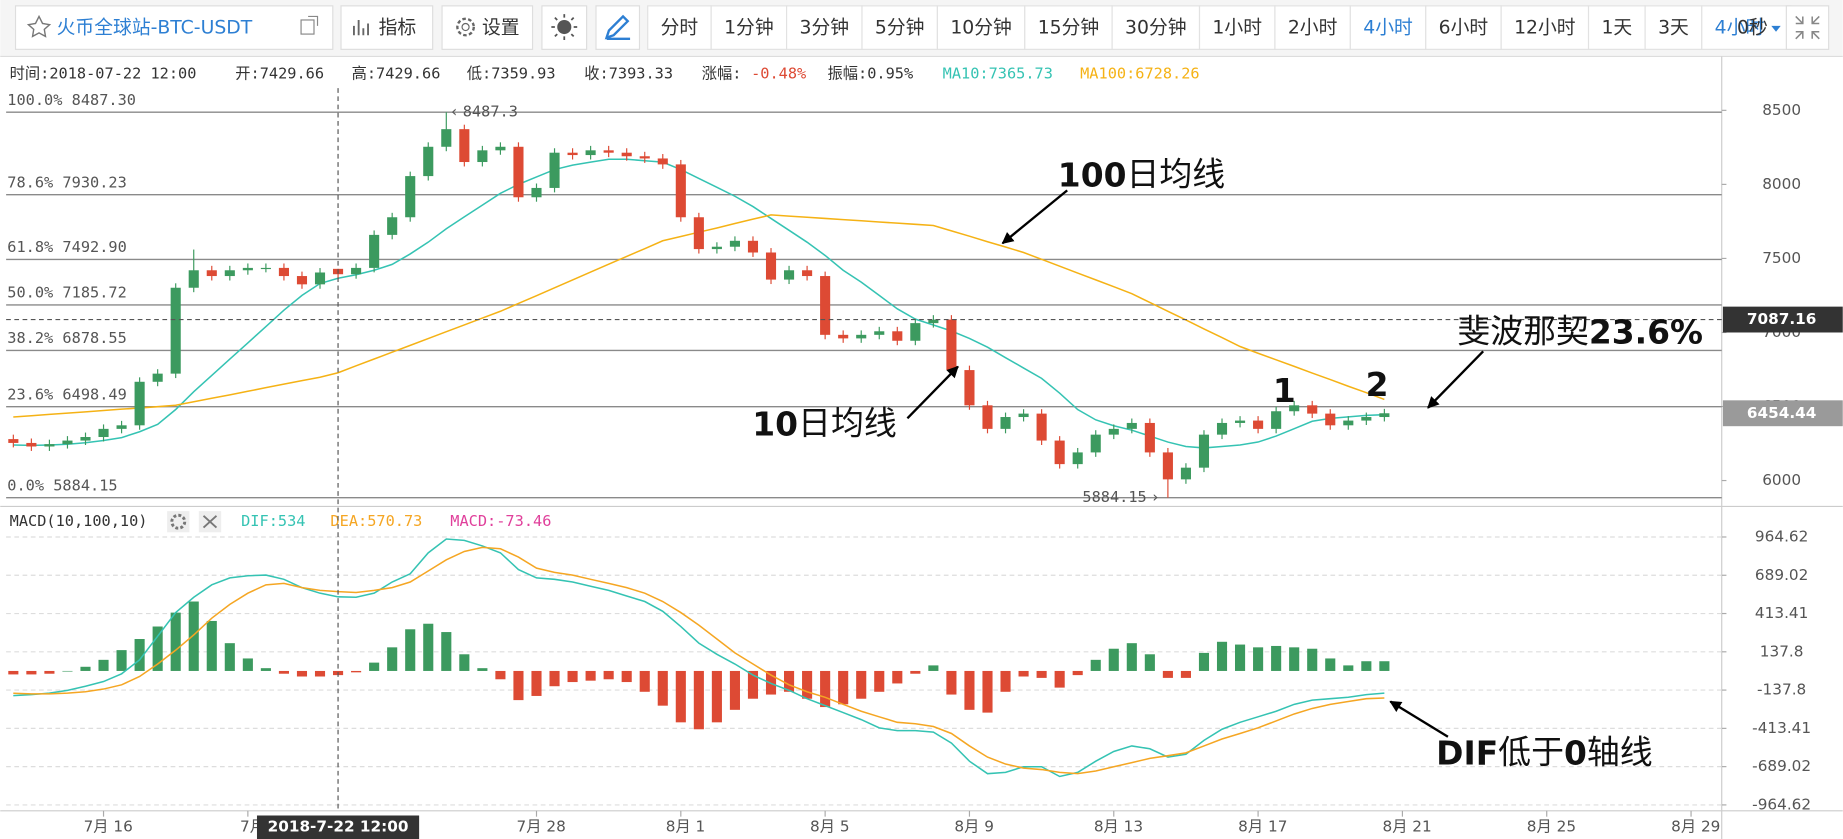 This screenshot has height=839, width=1843. Describe the element at coordinates (174, 27) in the screenshot. I see `symbol-button: 火币全球站-BTC-USDT` at that location.